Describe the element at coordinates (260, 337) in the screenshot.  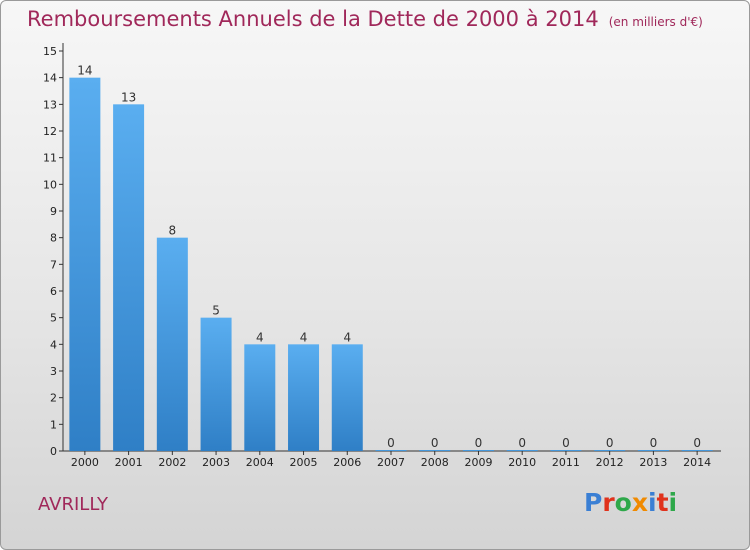
I see `data-label-2004: 4` at that location.